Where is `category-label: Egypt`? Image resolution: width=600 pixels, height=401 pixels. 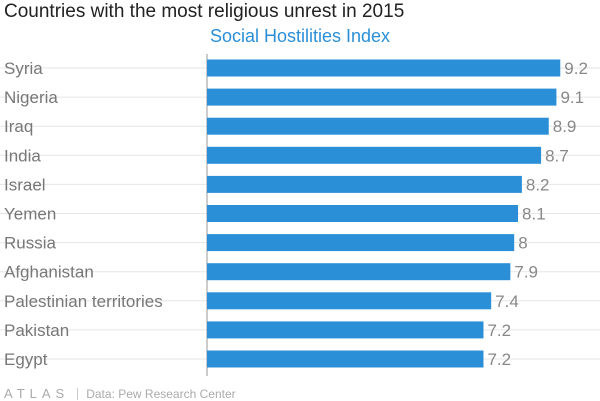
category-label: Egypt is located at coordinates (26, 359).